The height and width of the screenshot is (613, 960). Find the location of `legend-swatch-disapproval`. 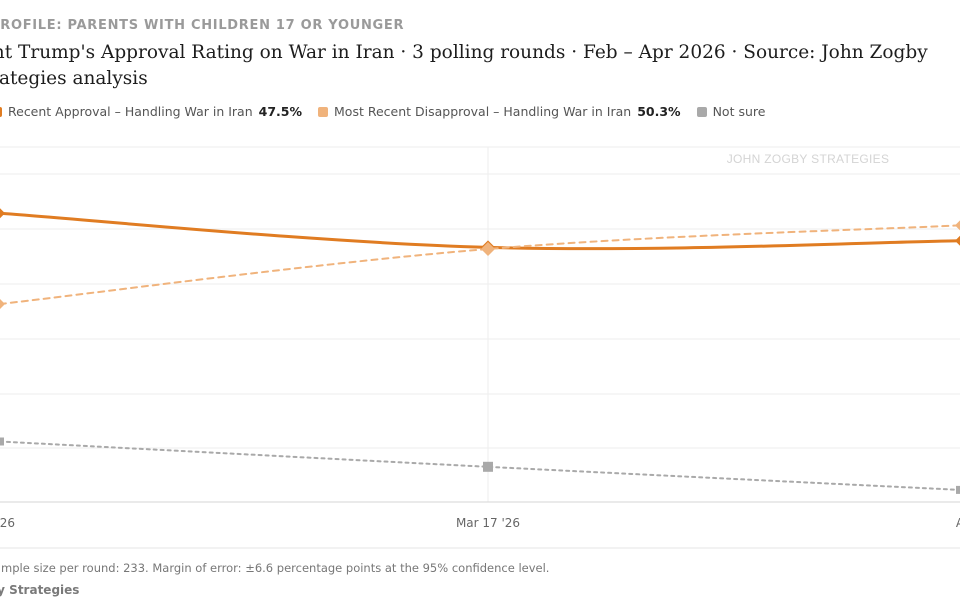

legend-swatch-disapproval is located at coordinates (323, 111).